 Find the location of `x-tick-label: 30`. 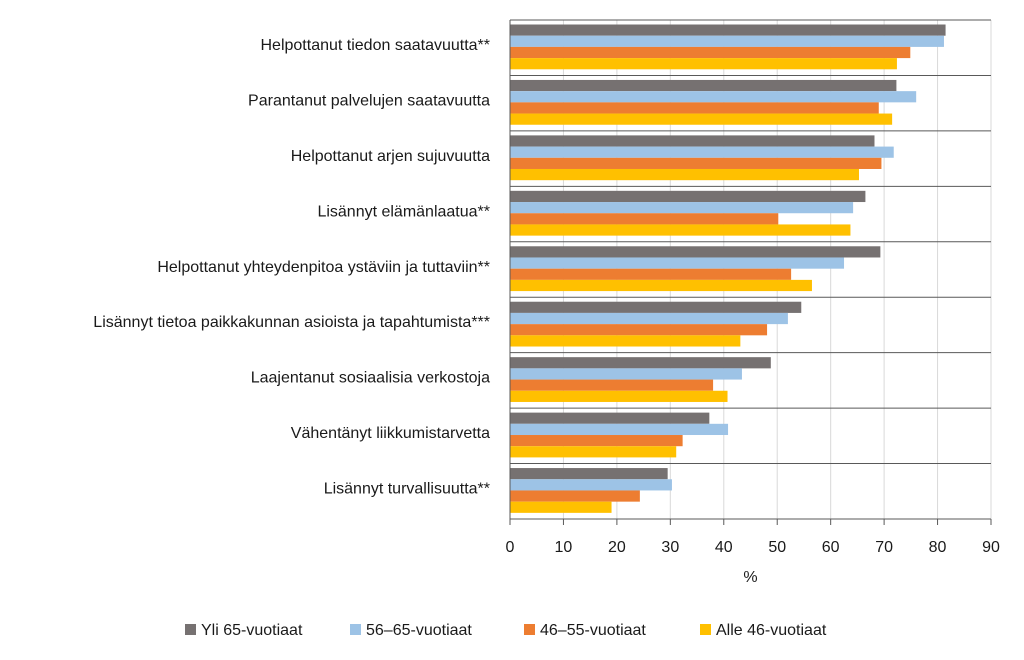

x-tick-label: 30 is located at coordinates (670, 547).